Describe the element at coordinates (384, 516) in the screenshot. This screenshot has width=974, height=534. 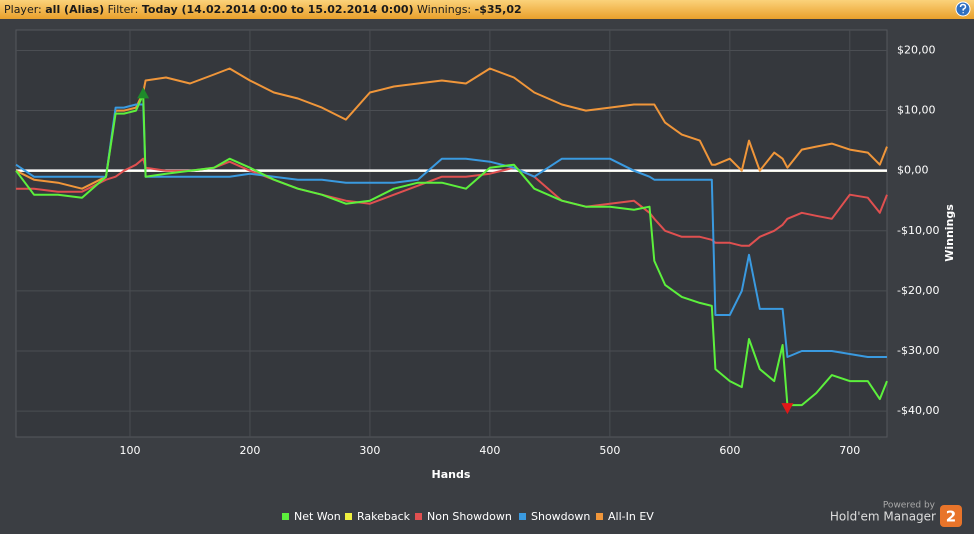
I see `legend-label: Rakeback` at that location.